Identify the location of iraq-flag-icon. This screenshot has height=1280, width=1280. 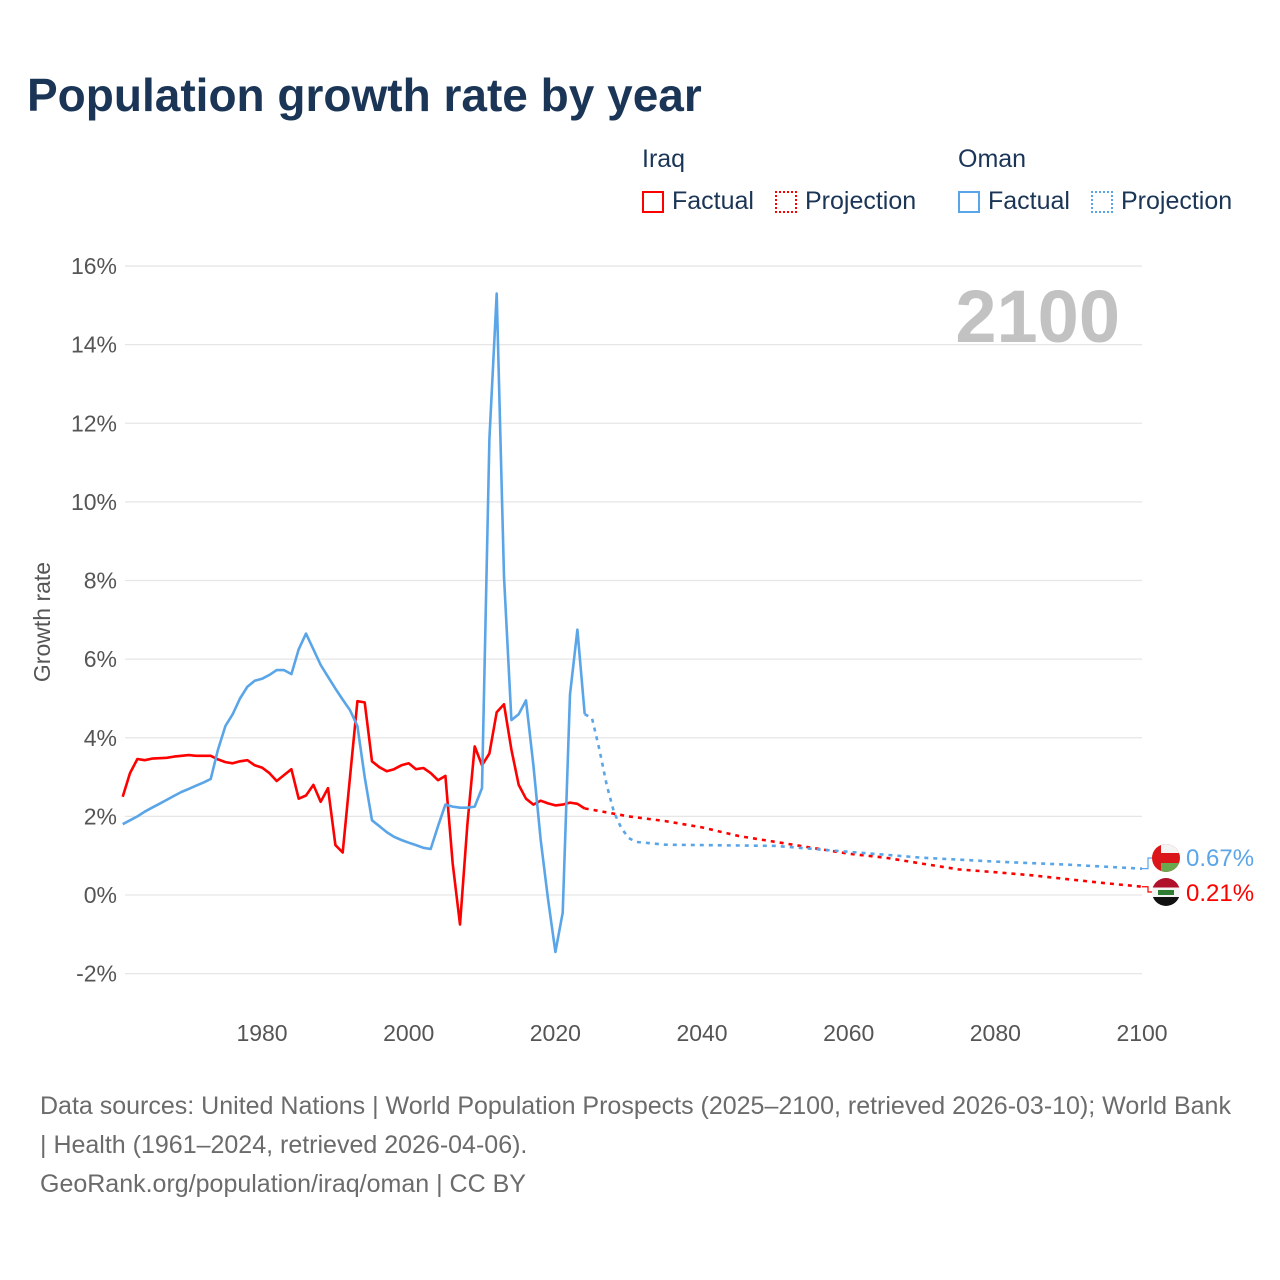
(1166, 892).